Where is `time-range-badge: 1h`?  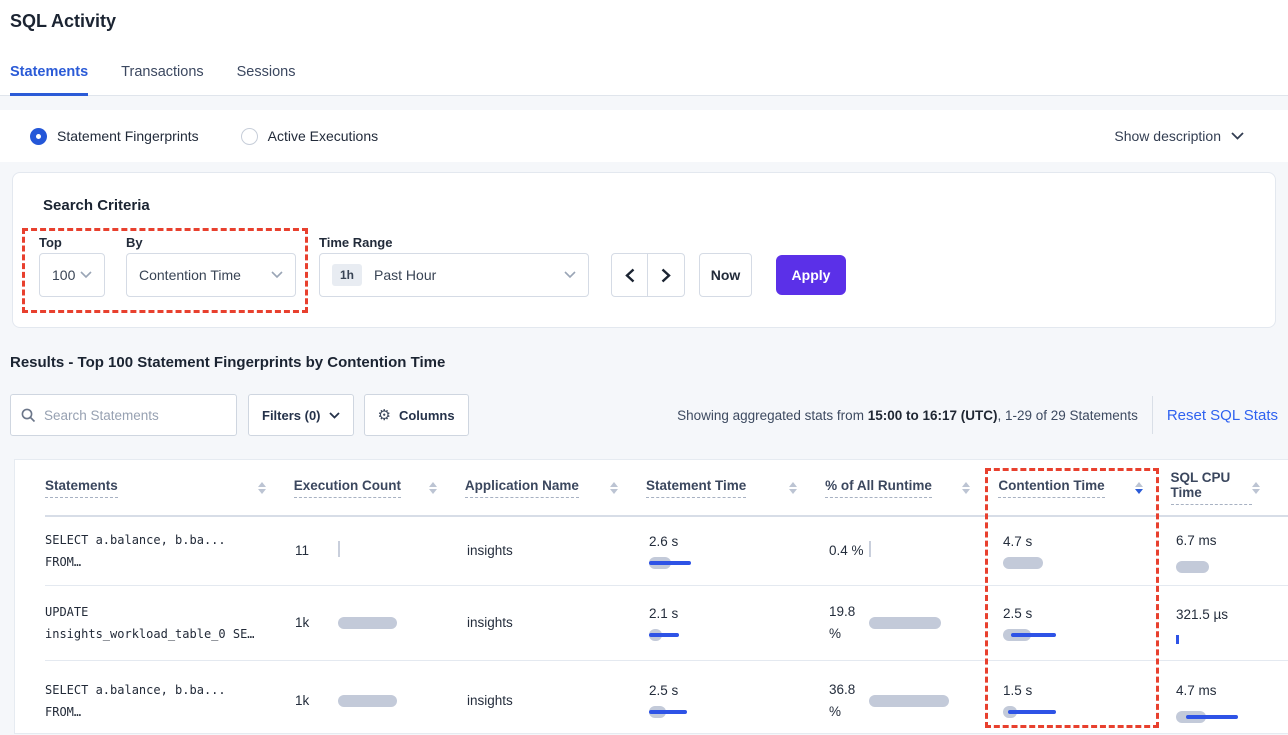
time-range-badge: 1h is located at coordinates (347, 275).